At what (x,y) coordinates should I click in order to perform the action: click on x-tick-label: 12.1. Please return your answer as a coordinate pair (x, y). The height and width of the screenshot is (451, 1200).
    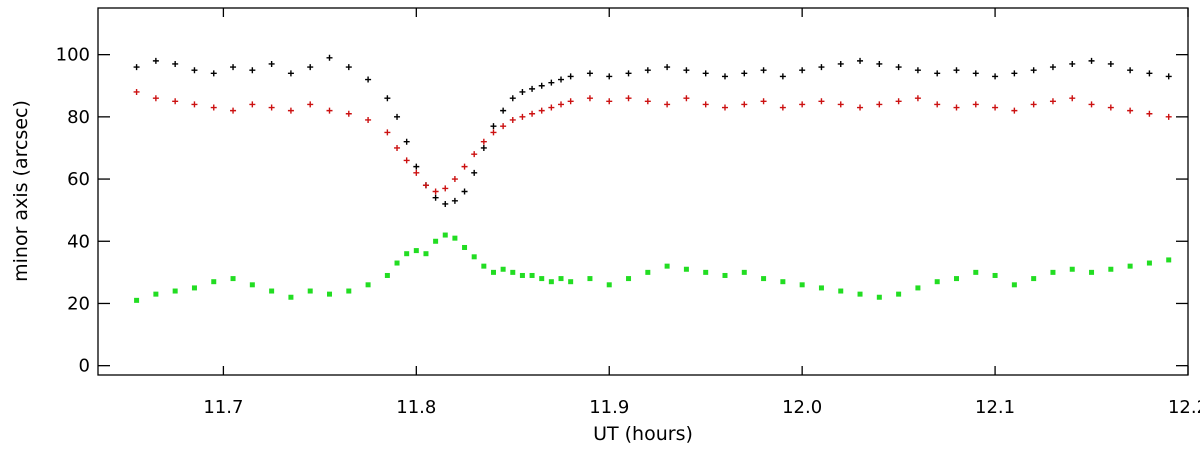
    Looking at the image, I should click on (995, 407).